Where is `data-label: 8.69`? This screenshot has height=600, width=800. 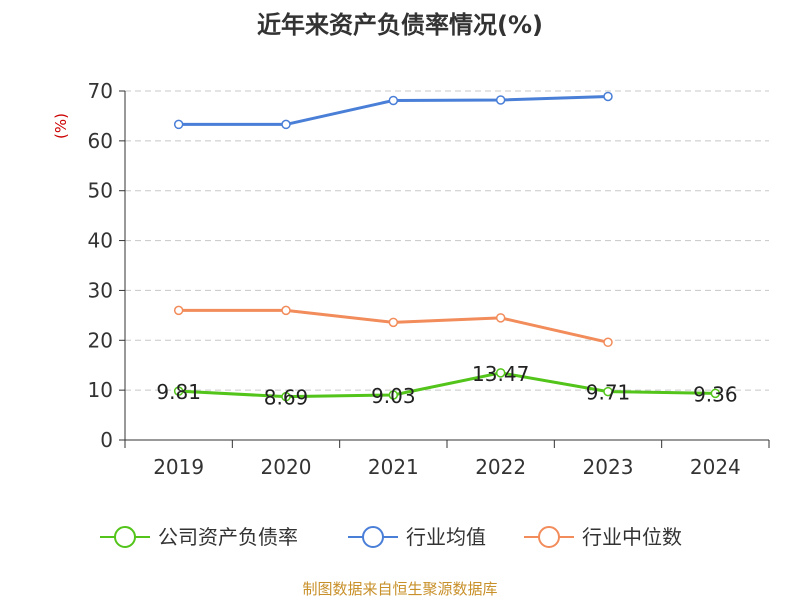
data-label: 8.69 is located at coordinates (286, 398).